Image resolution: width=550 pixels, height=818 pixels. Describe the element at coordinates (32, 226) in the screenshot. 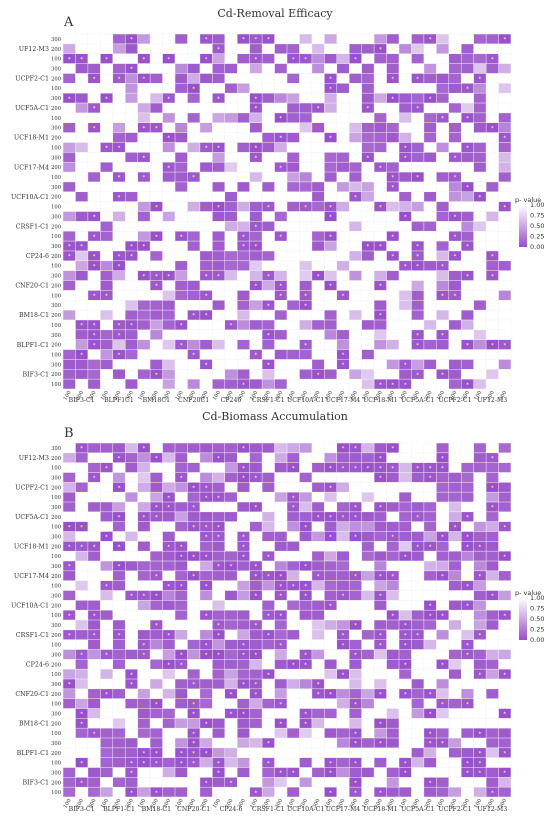

I see `y-group-label: CRSF1-C1` at that location.